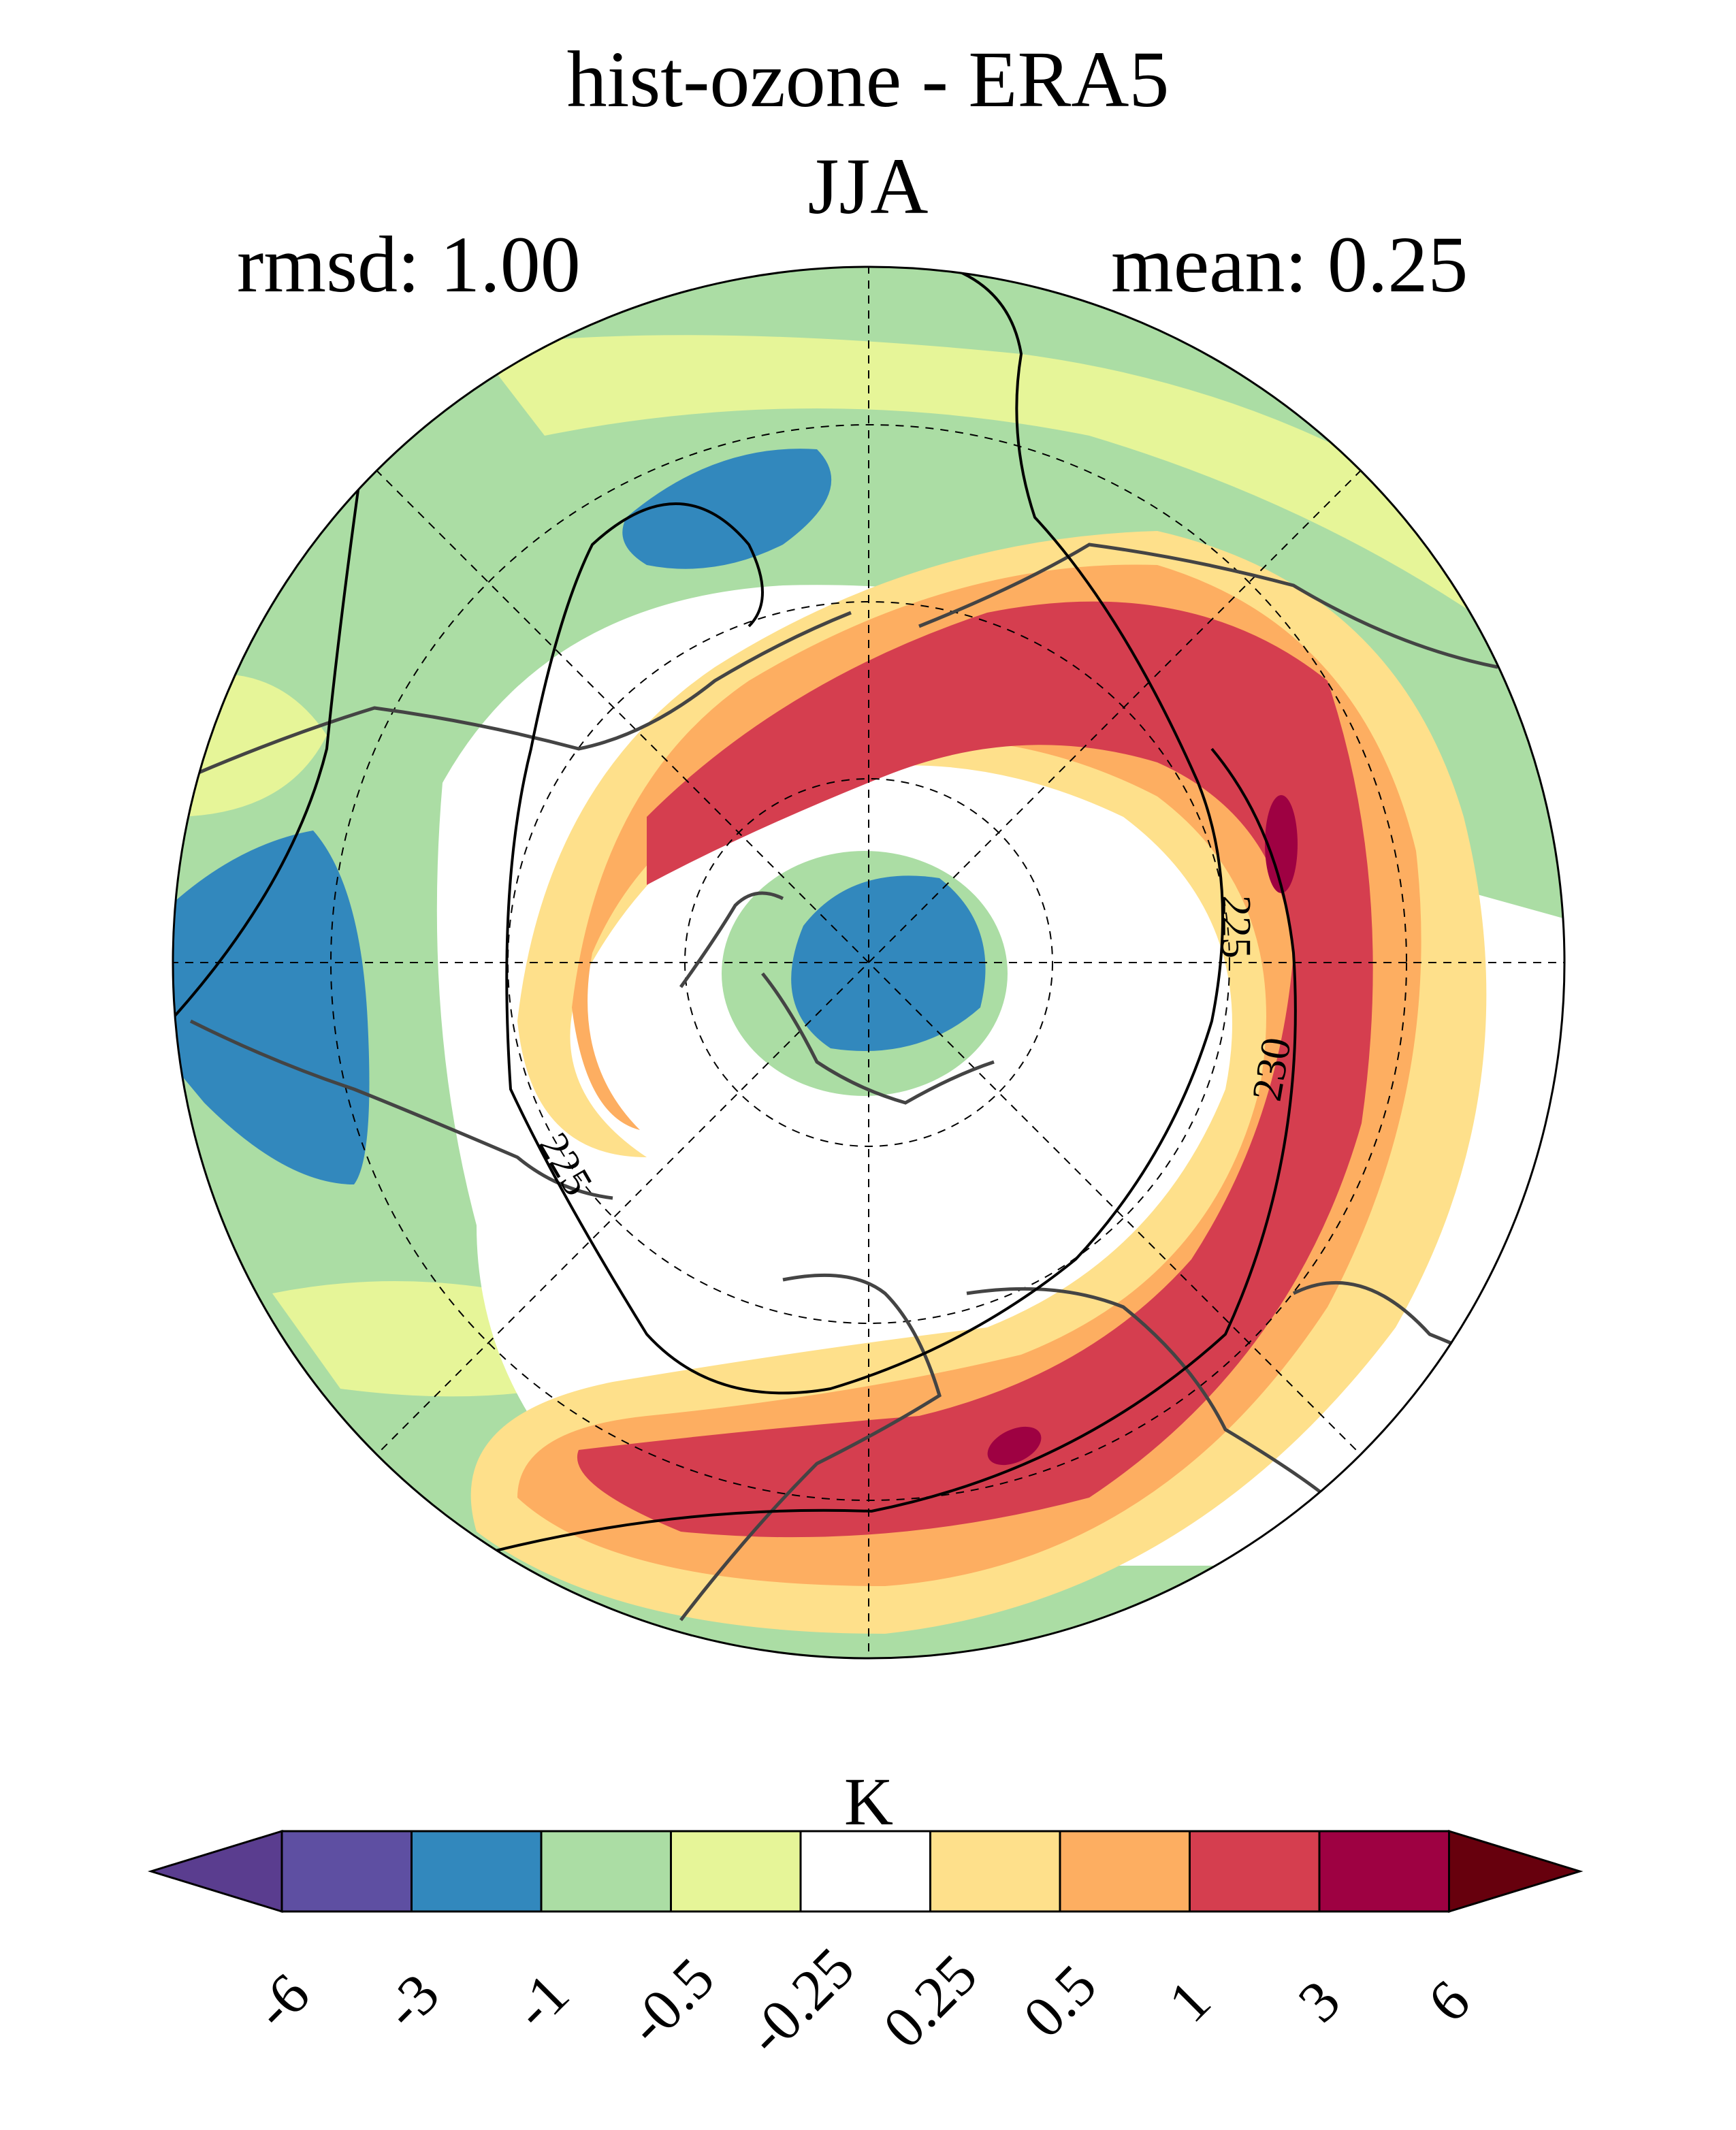 The width and height of the screenshot is (1736, 2130). I want to click on colorbar-tick-label: -1, so click(540, 2001).